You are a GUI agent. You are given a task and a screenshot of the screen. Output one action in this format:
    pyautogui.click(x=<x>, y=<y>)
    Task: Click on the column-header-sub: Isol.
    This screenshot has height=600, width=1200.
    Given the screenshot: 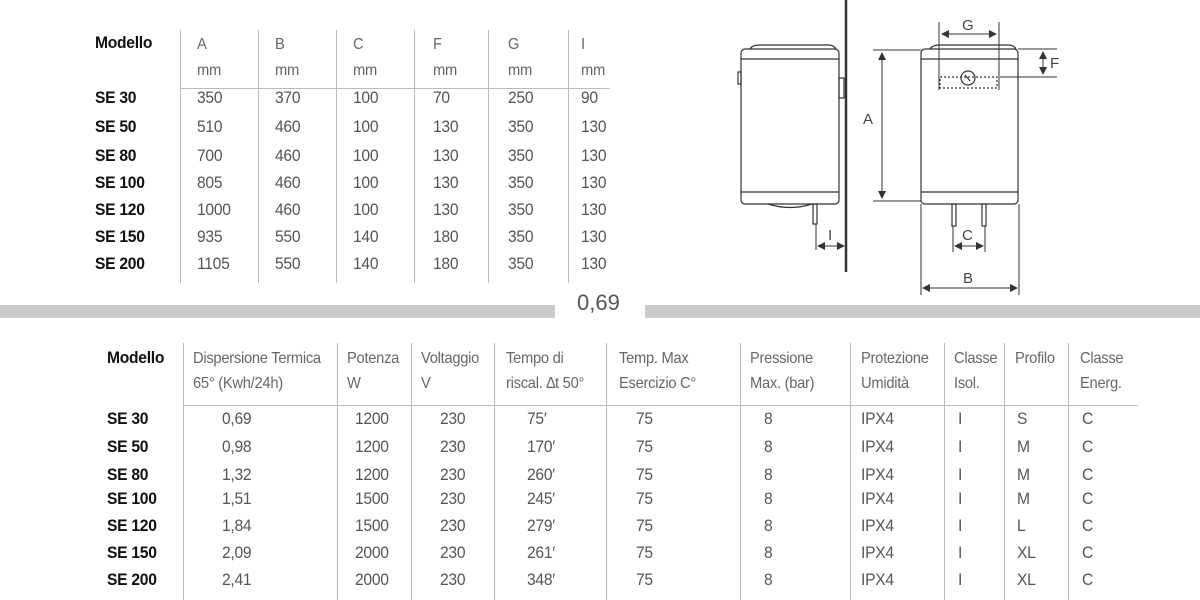 What is the action you would take?
    pyautogui.click(x=967, y=383)
    